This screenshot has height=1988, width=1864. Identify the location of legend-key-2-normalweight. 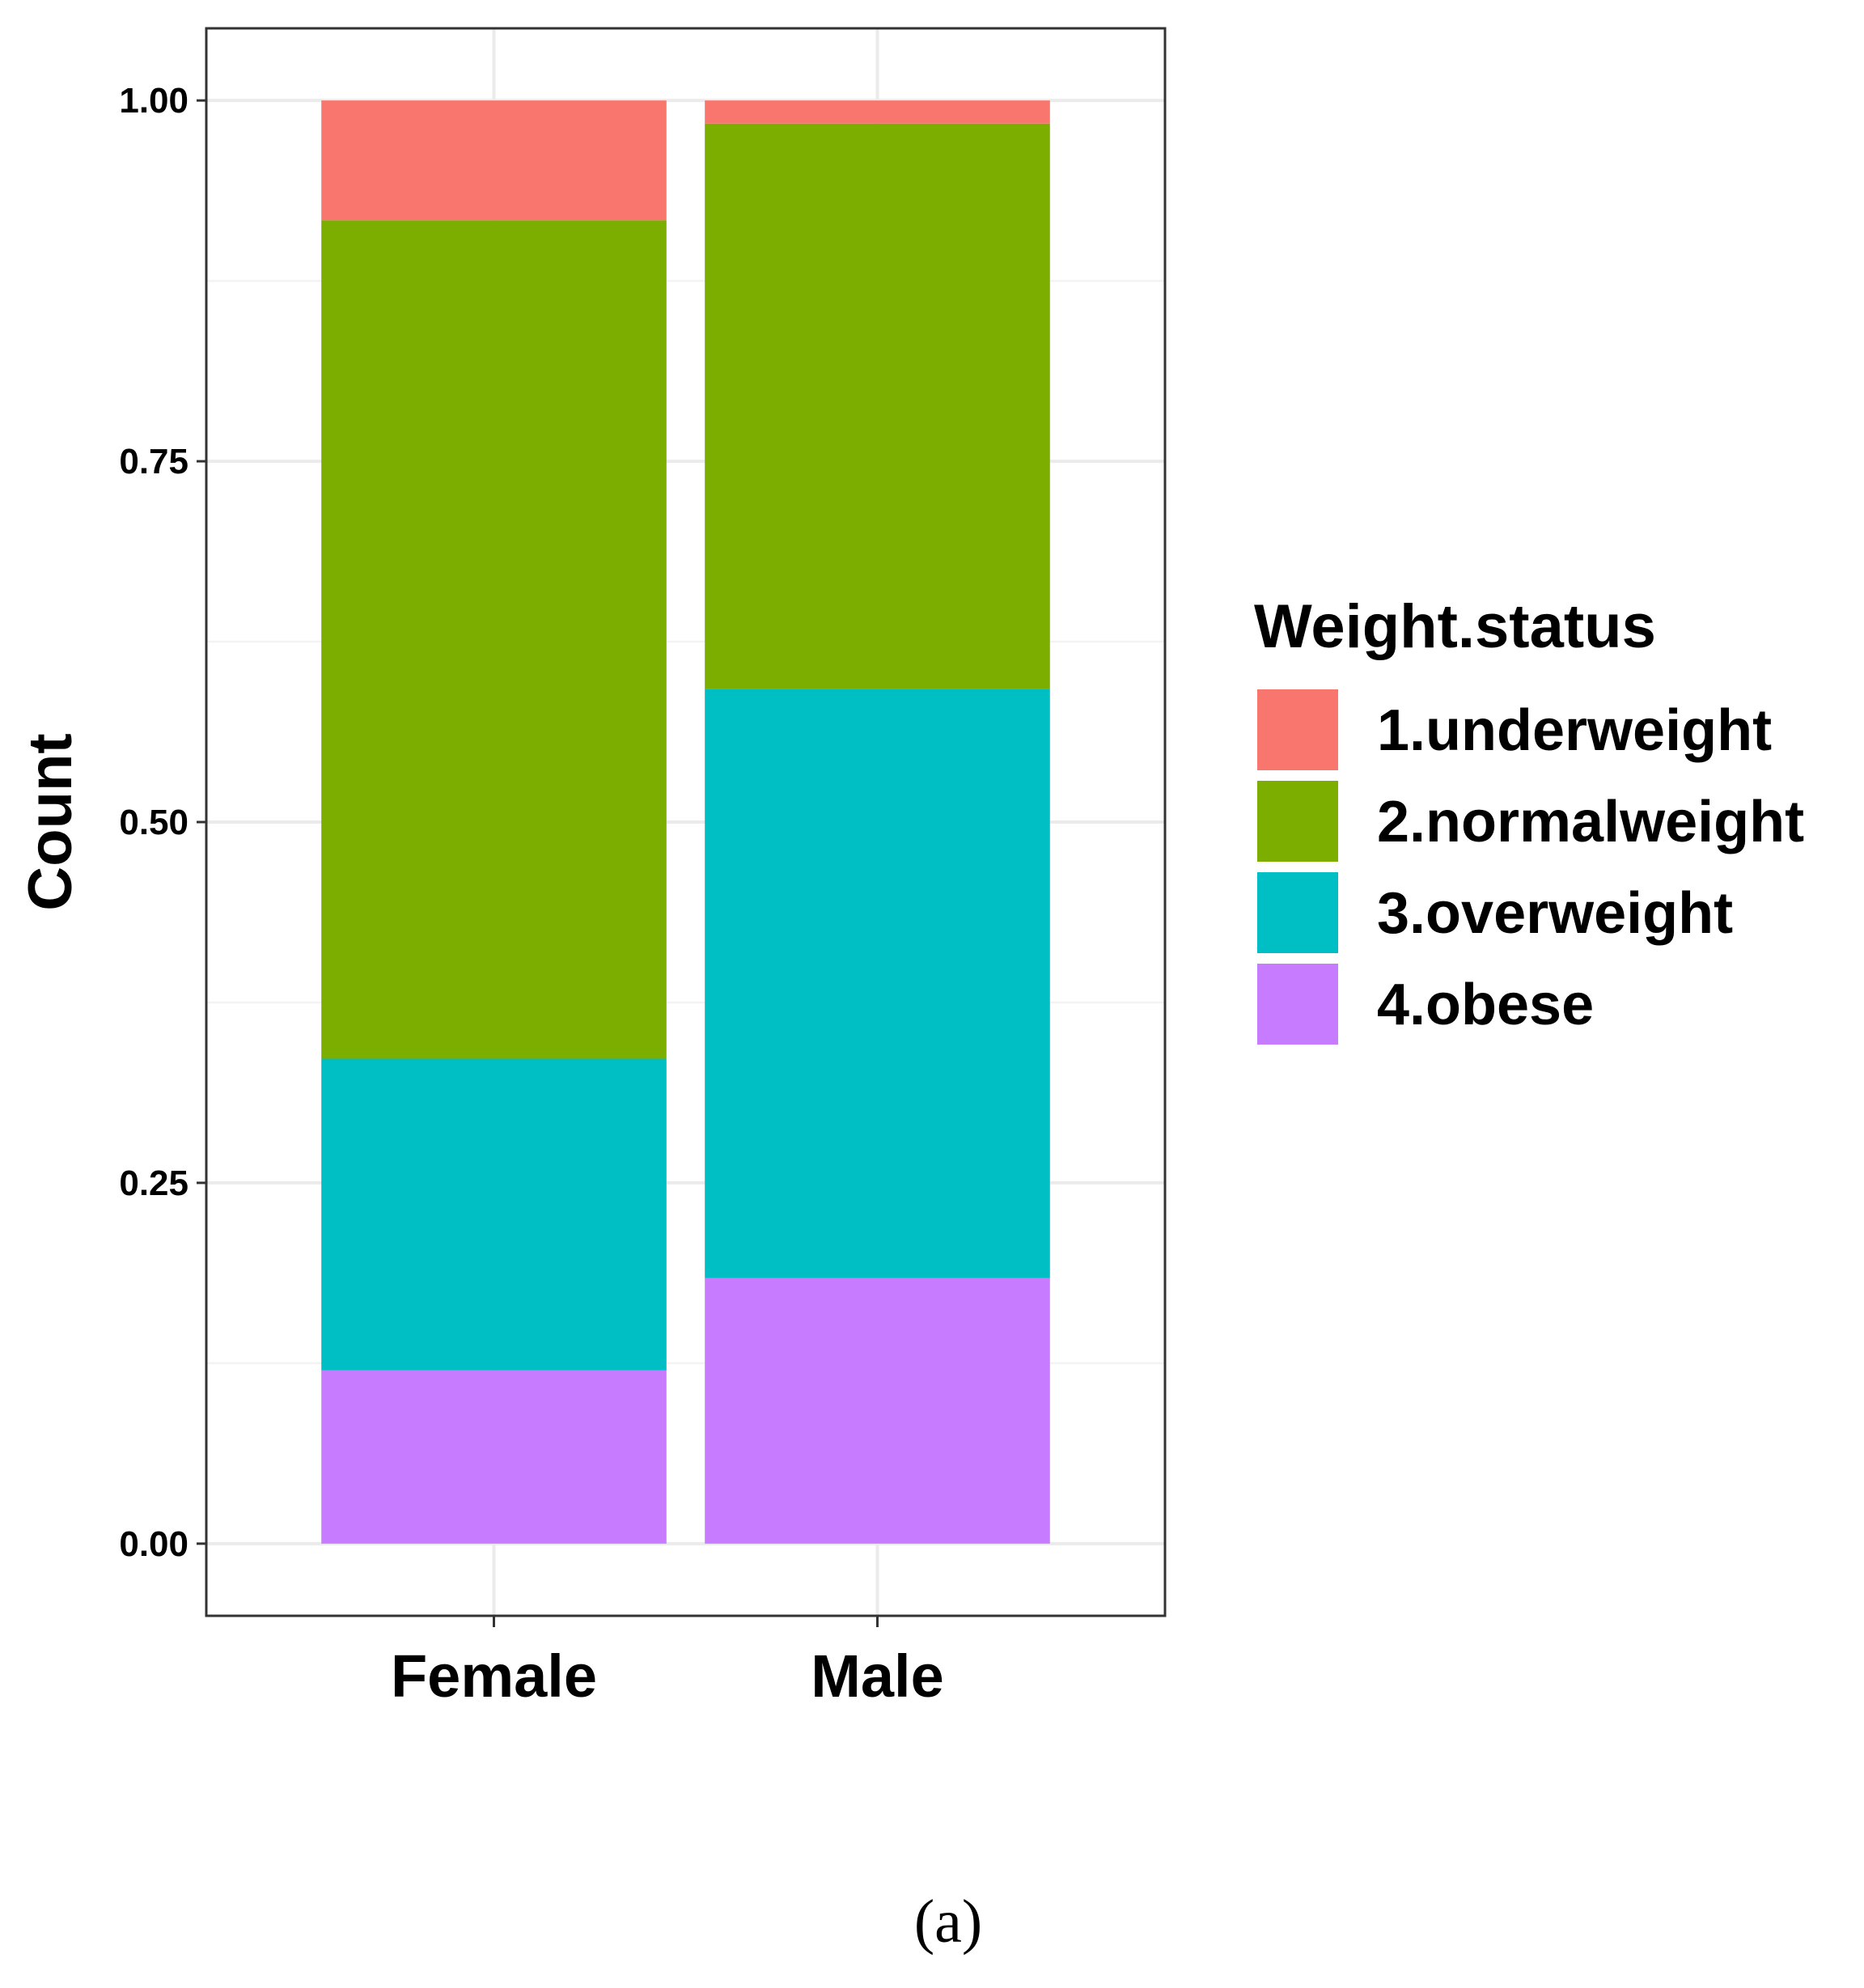
(1297, 821).